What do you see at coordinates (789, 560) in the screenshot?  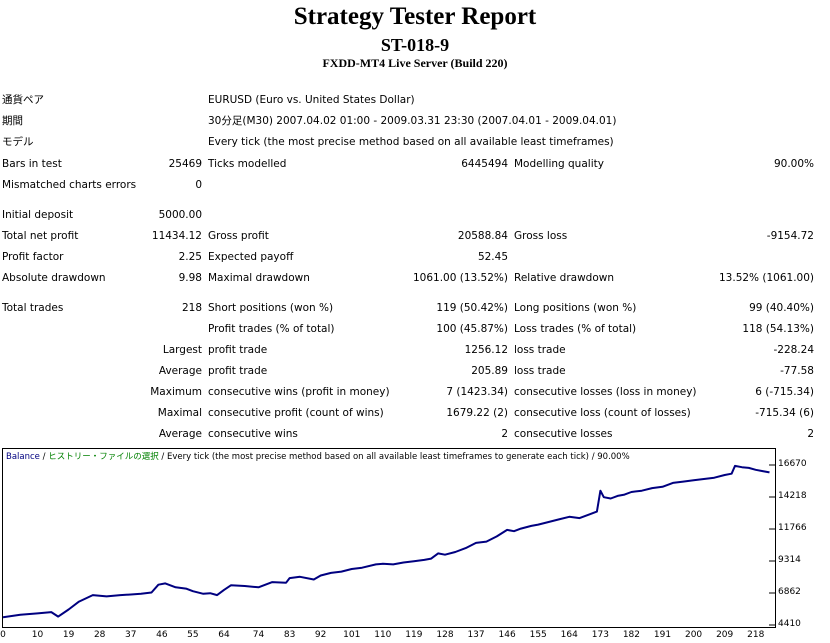 I see `y-tick-label: 9314` at bounding box center [789, 560].